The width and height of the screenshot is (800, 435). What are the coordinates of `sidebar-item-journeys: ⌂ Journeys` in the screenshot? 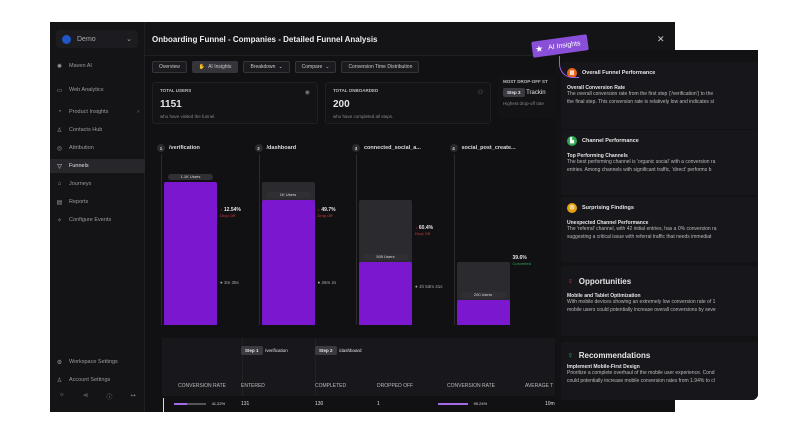 It's located at (97, 184).